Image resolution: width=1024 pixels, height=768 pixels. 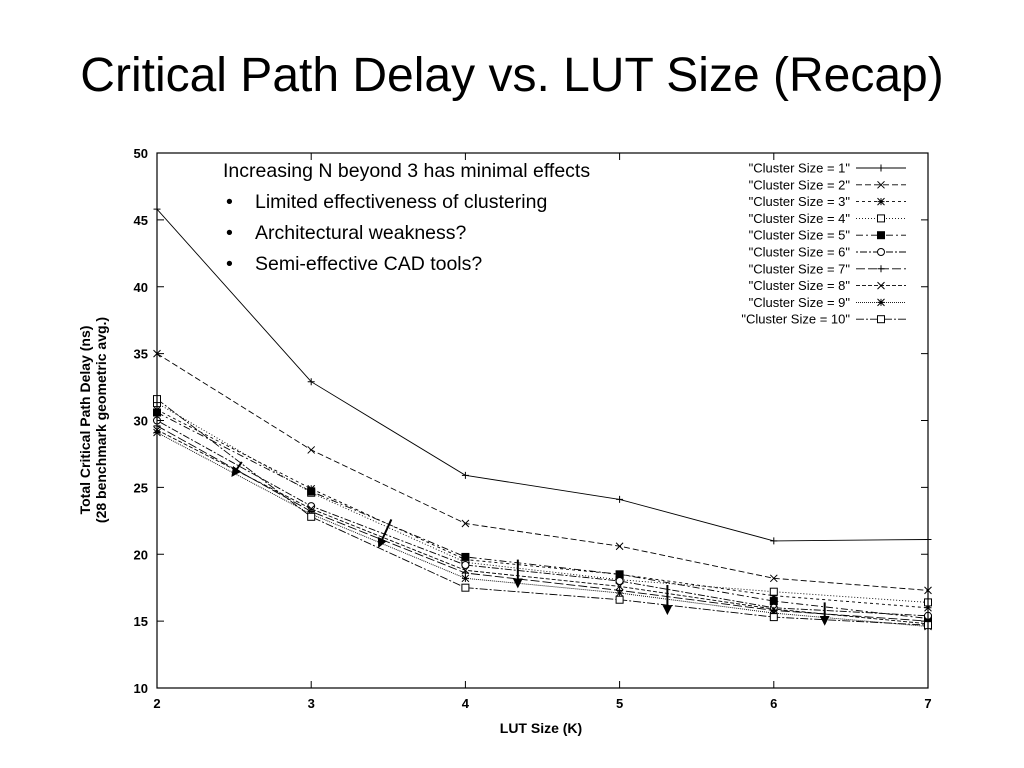 I want to click on annotation-bullet-3: Semi-effective CAD tools?, so click(x=368, y=264).